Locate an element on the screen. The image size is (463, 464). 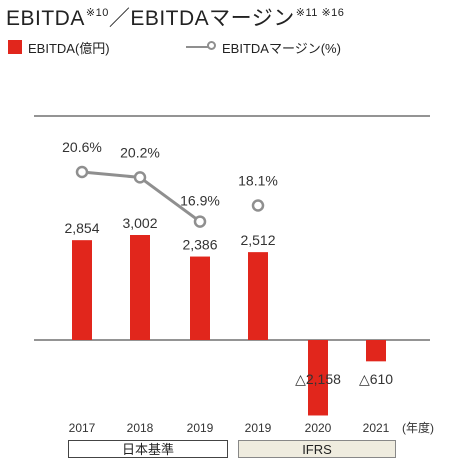
bar-value-label-4: △2,158 is located at coordinates (318, 379).